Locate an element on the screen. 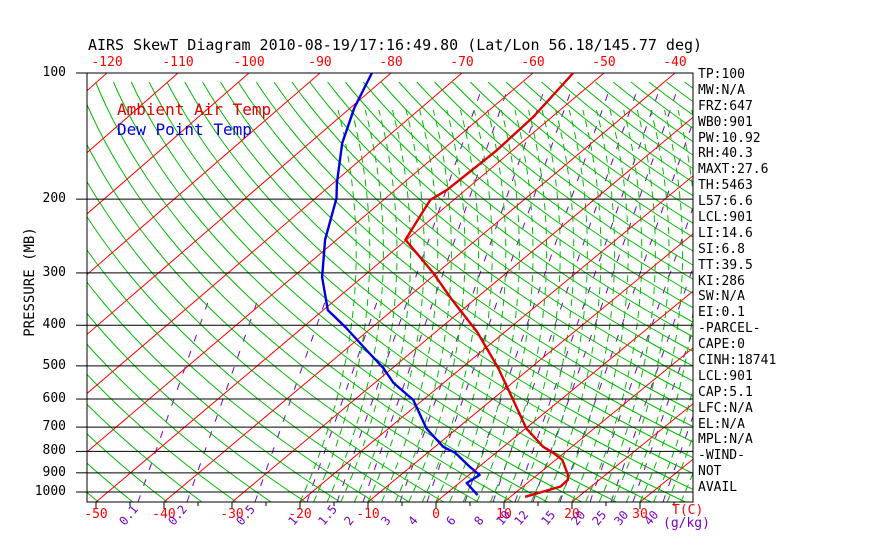  curve-dew-point-temp is located at coordinates (400, 284).